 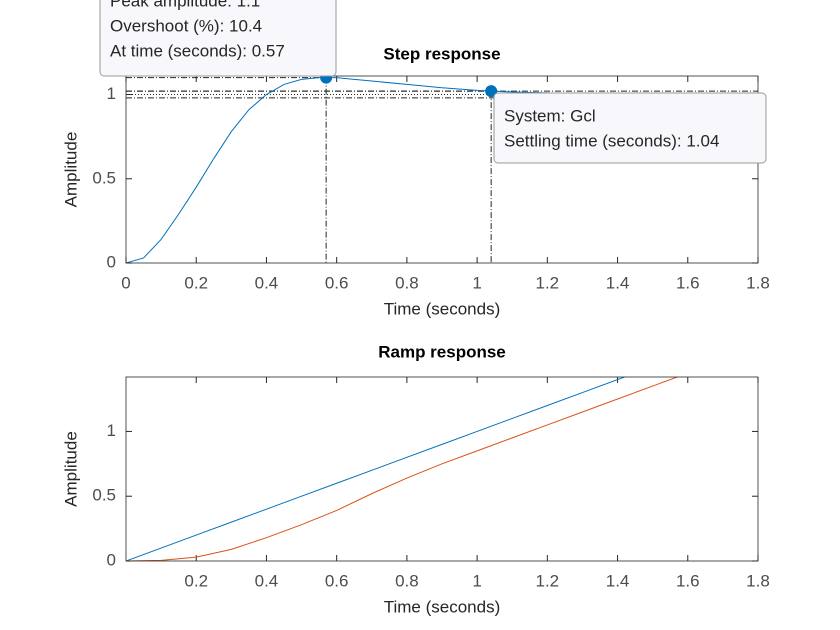 What do you see at coordinates (186, 25) in the screenshot?
I see `datatip-text: Overshoot (%): 10.4` at bounding box center [186, 25].